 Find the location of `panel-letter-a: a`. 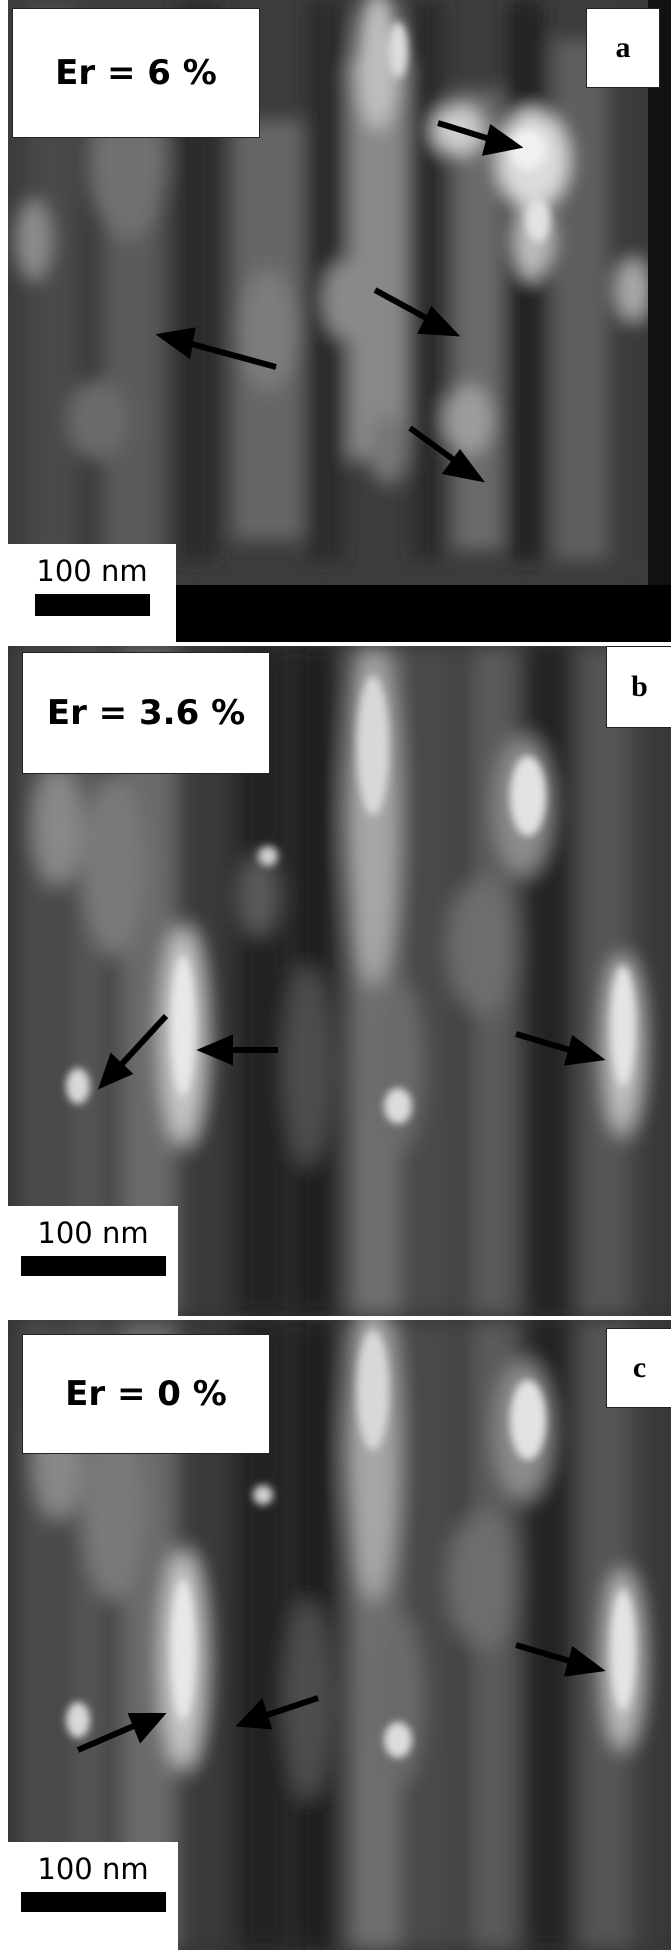

panel-letter-a: a is located at coordinates (623, 48).